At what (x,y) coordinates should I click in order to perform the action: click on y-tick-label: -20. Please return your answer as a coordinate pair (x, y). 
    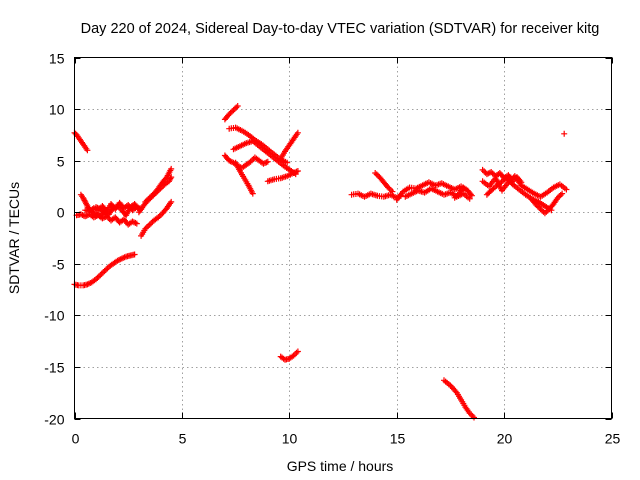
    Looking at the image, I should click on (54, 420).